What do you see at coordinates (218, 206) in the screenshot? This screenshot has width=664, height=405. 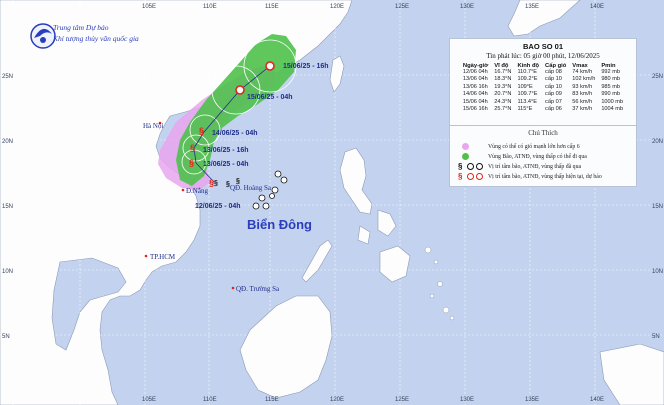 I see `track-label: 12/06/25 - 04h` at bounding box center [218, 206].